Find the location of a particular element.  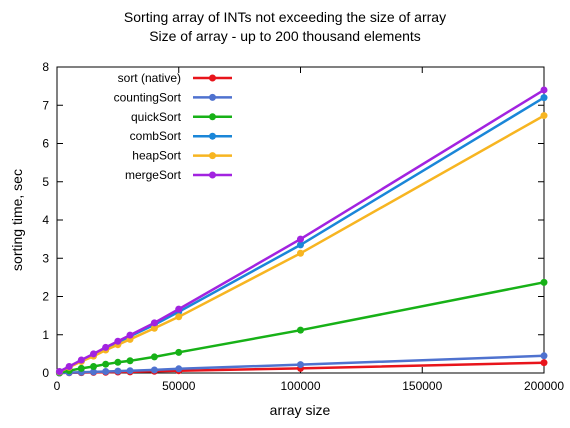

y-tick-label: 7 is located at coordinates (45, 105).